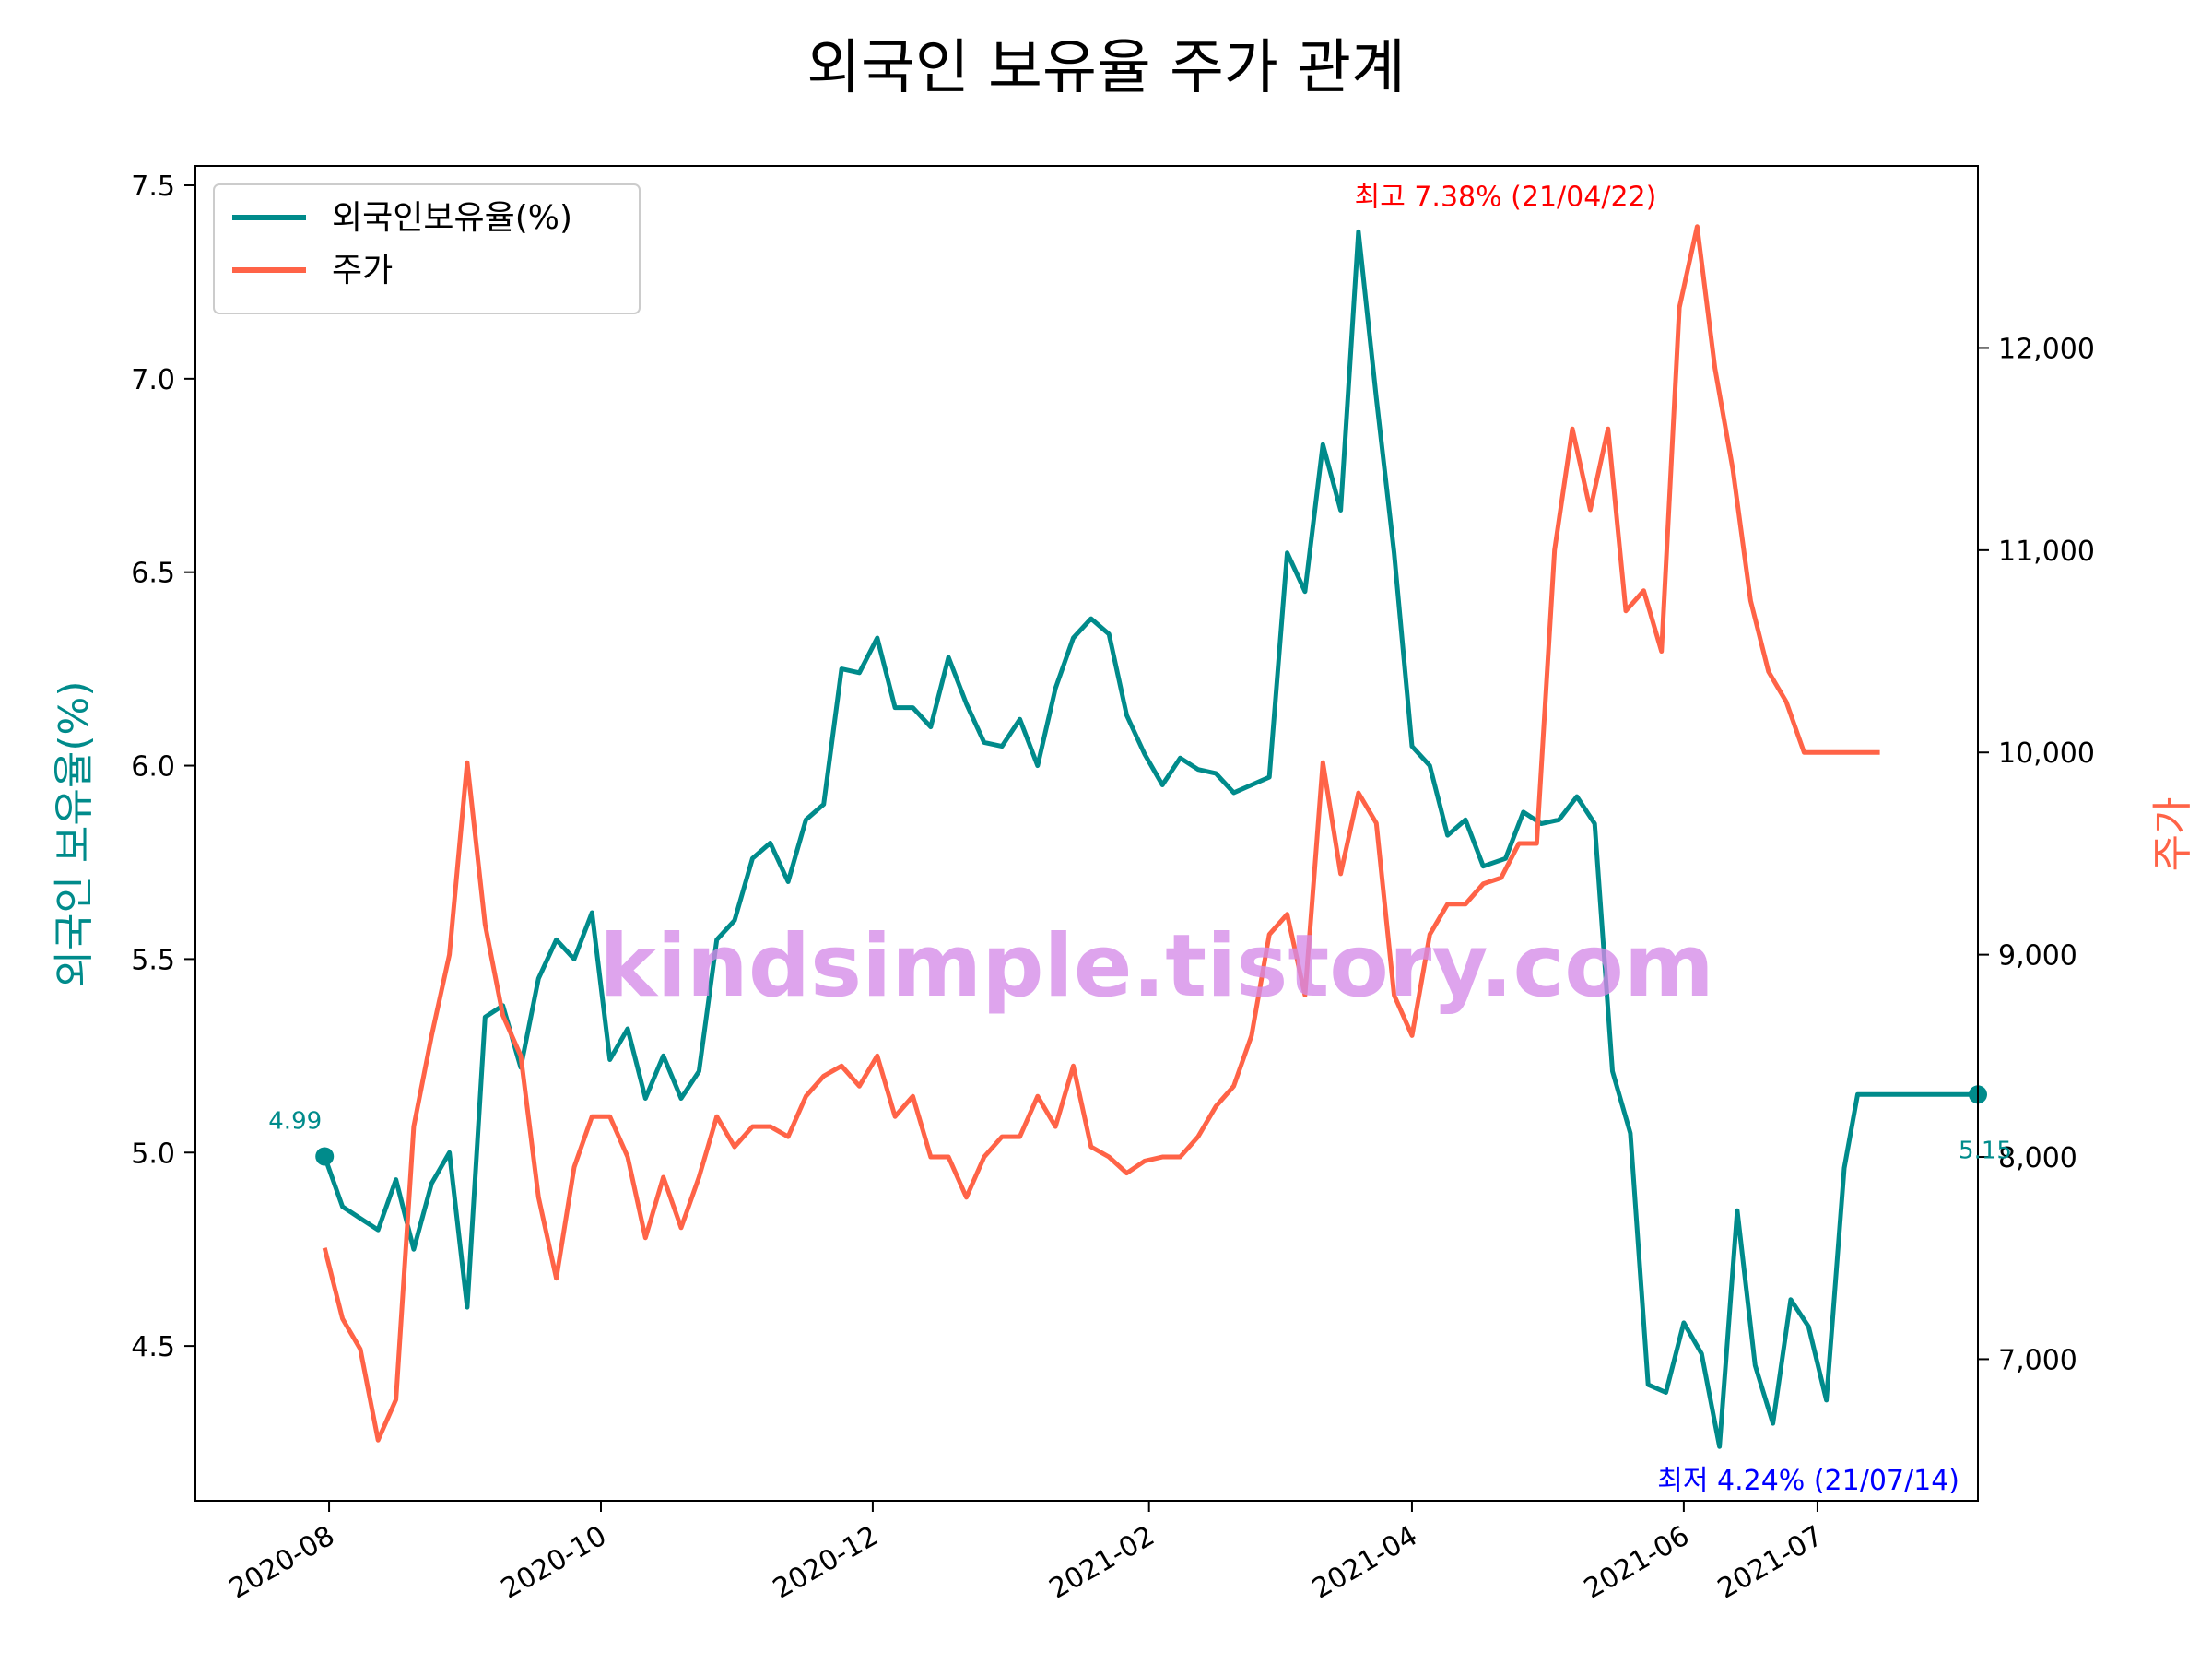  I want to click on y-left-tick-label: 5.0, so click(153, 1154).